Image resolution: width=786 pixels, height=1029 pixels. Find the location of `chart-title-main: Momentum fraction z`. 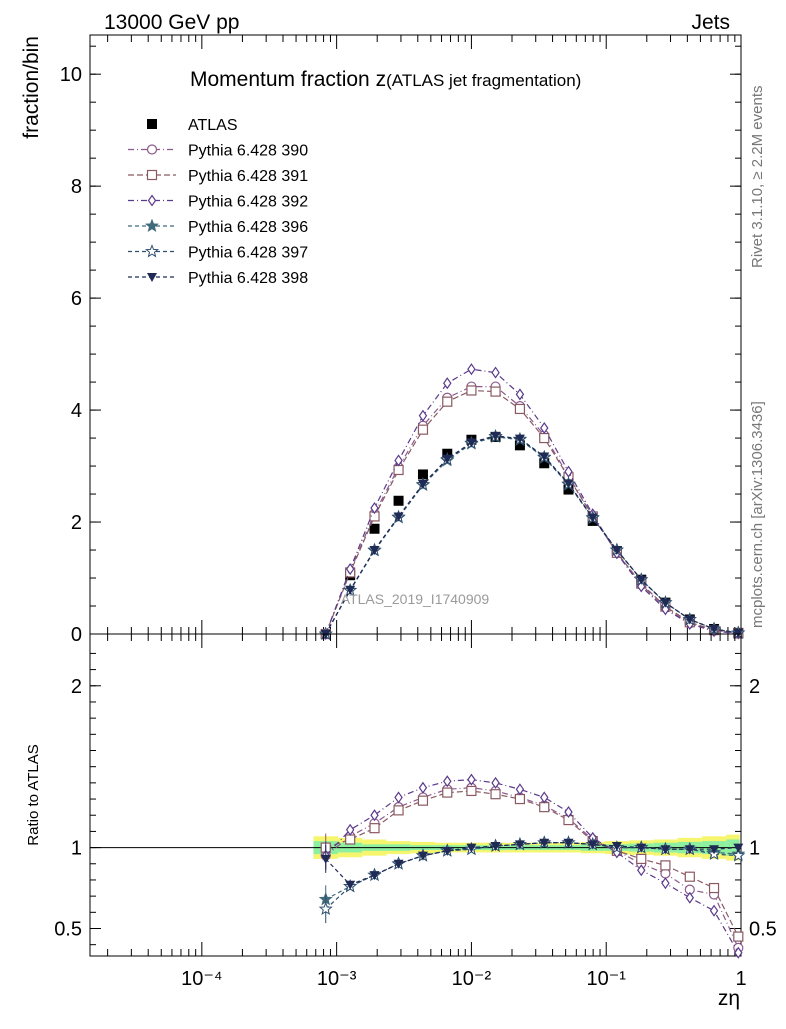

chart-title-main: Momentum fraction z is located at coordinates (288, 79).